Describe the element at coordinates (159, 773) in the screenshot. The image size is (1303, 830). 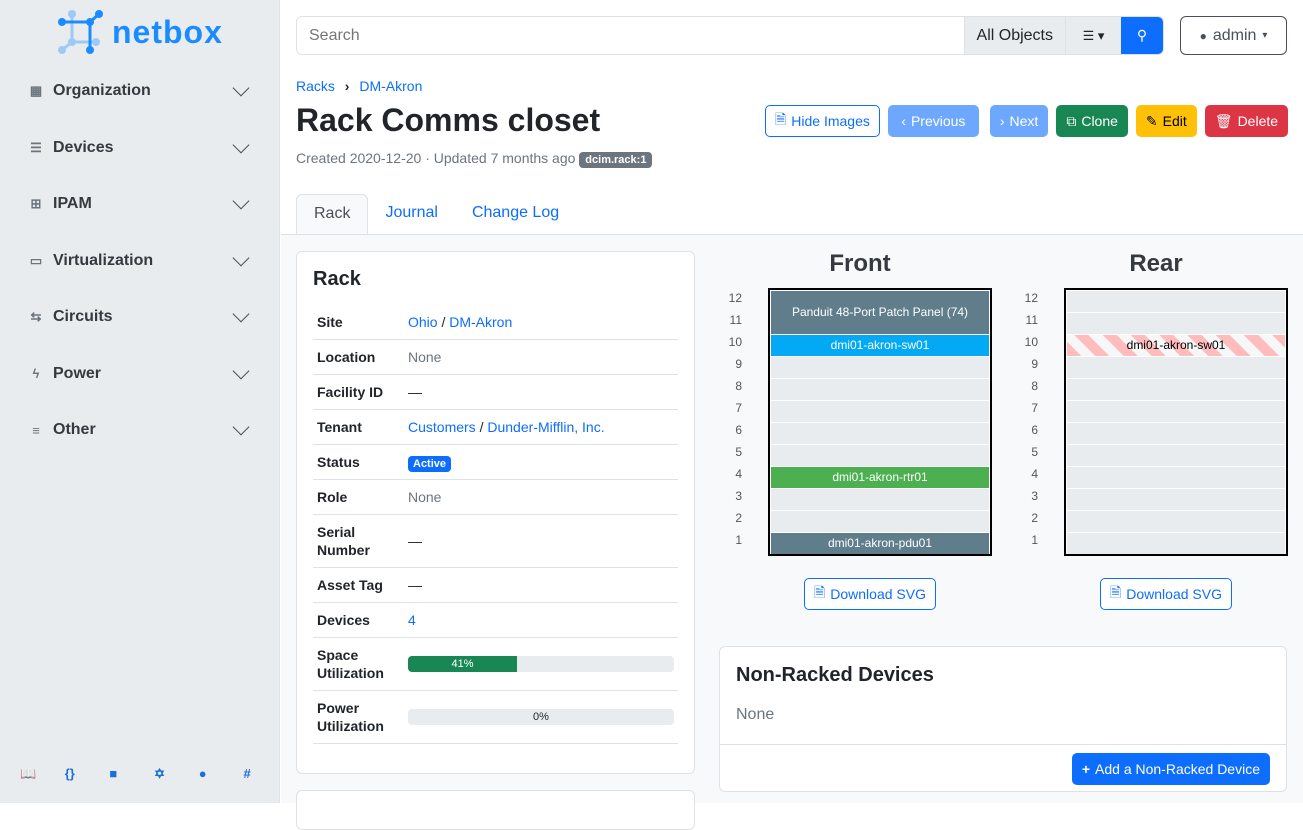
I see `graphql-icon: ✡` at that location.